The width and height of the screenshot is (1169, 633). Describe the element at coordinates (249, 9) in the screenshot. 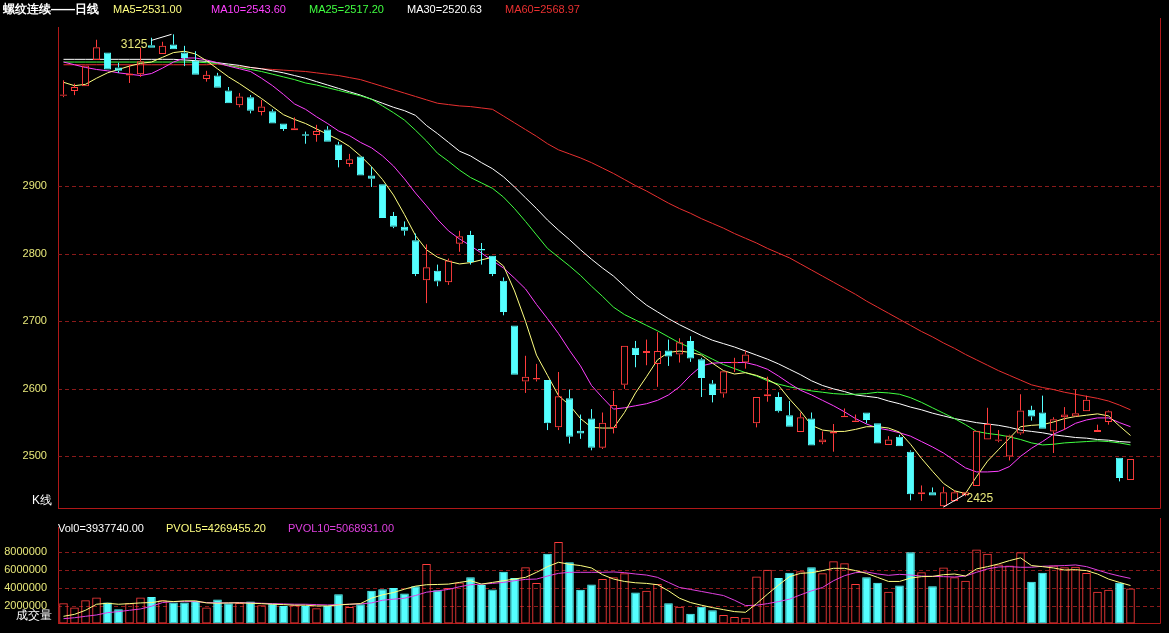

I see `text: MA10=2543.60` at that location.